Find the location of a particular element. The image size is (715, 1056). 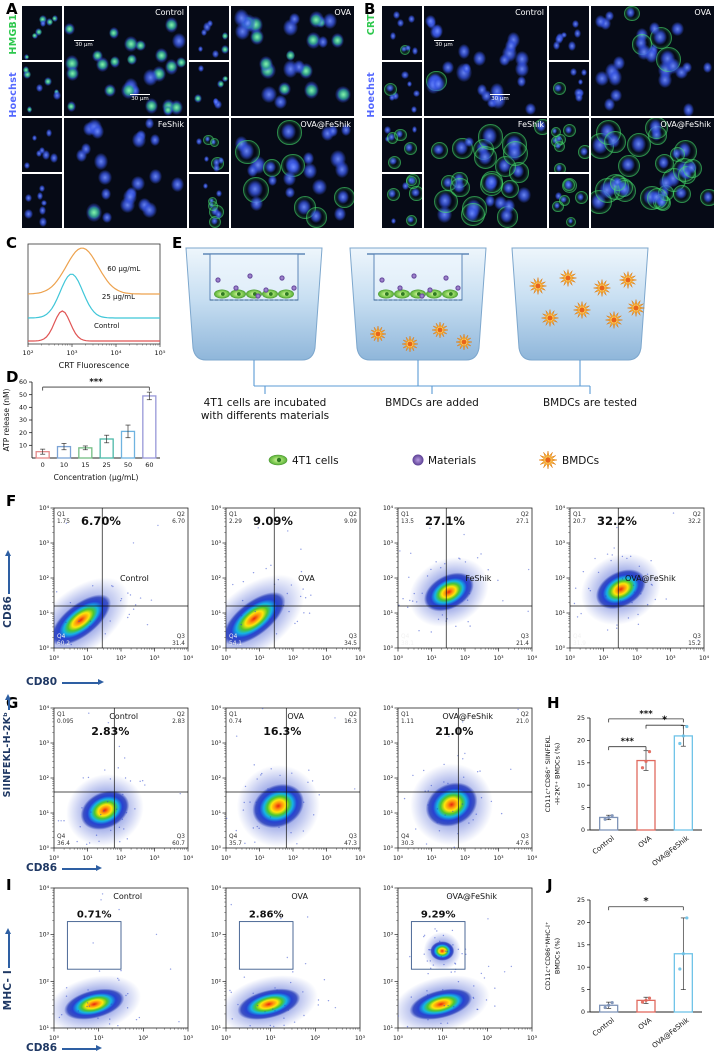

density-blob is located at coordinates (455, 961).